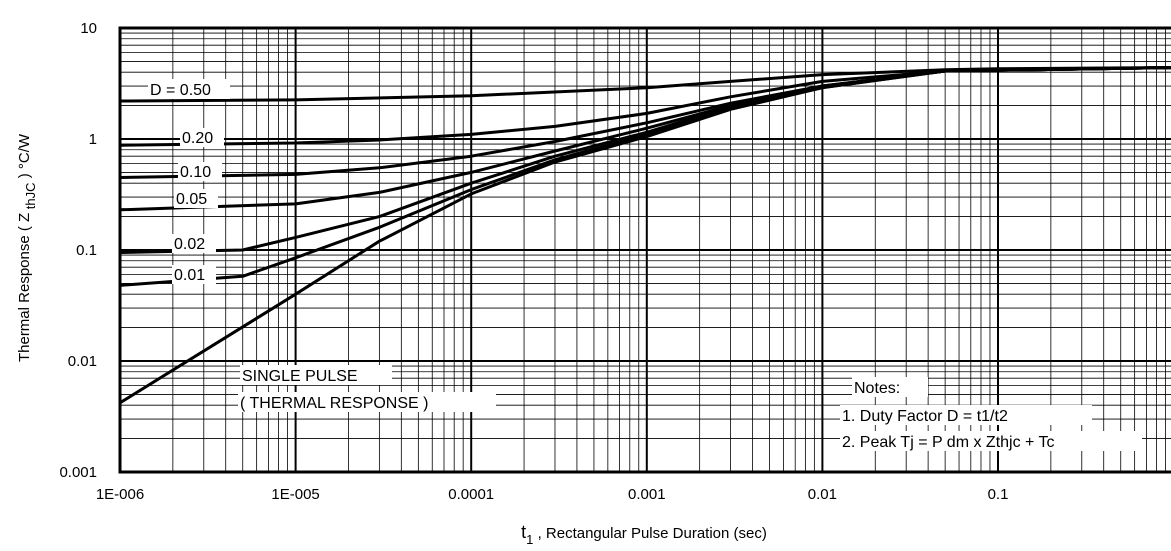 The height and width of the screenshot is (551, 1171). What do you see at coordinates (78, 472) in the screenshot?
I see `y-tick-label: 0.001` at bounding box center [78, 472].